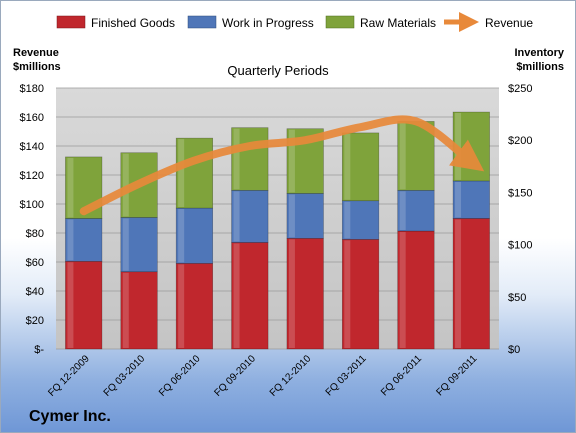 The height and width of the screenshot is (433, 576). What do you see at coordinates (268, 23) in the screenshot?
I see `legend-label-work-in-progress: Work in Progress` at bounding box center [268, 23].